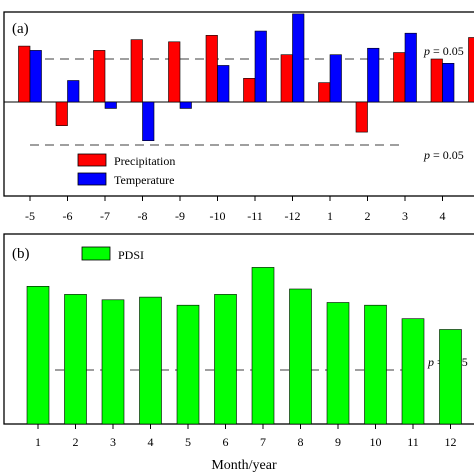 Image resolution: width=474 pixels, height=474 pixels. What do you see at coordinates (30, 216) in the screenshot?
I see `x-tick-label: -5` at bounding box center [30, 216].